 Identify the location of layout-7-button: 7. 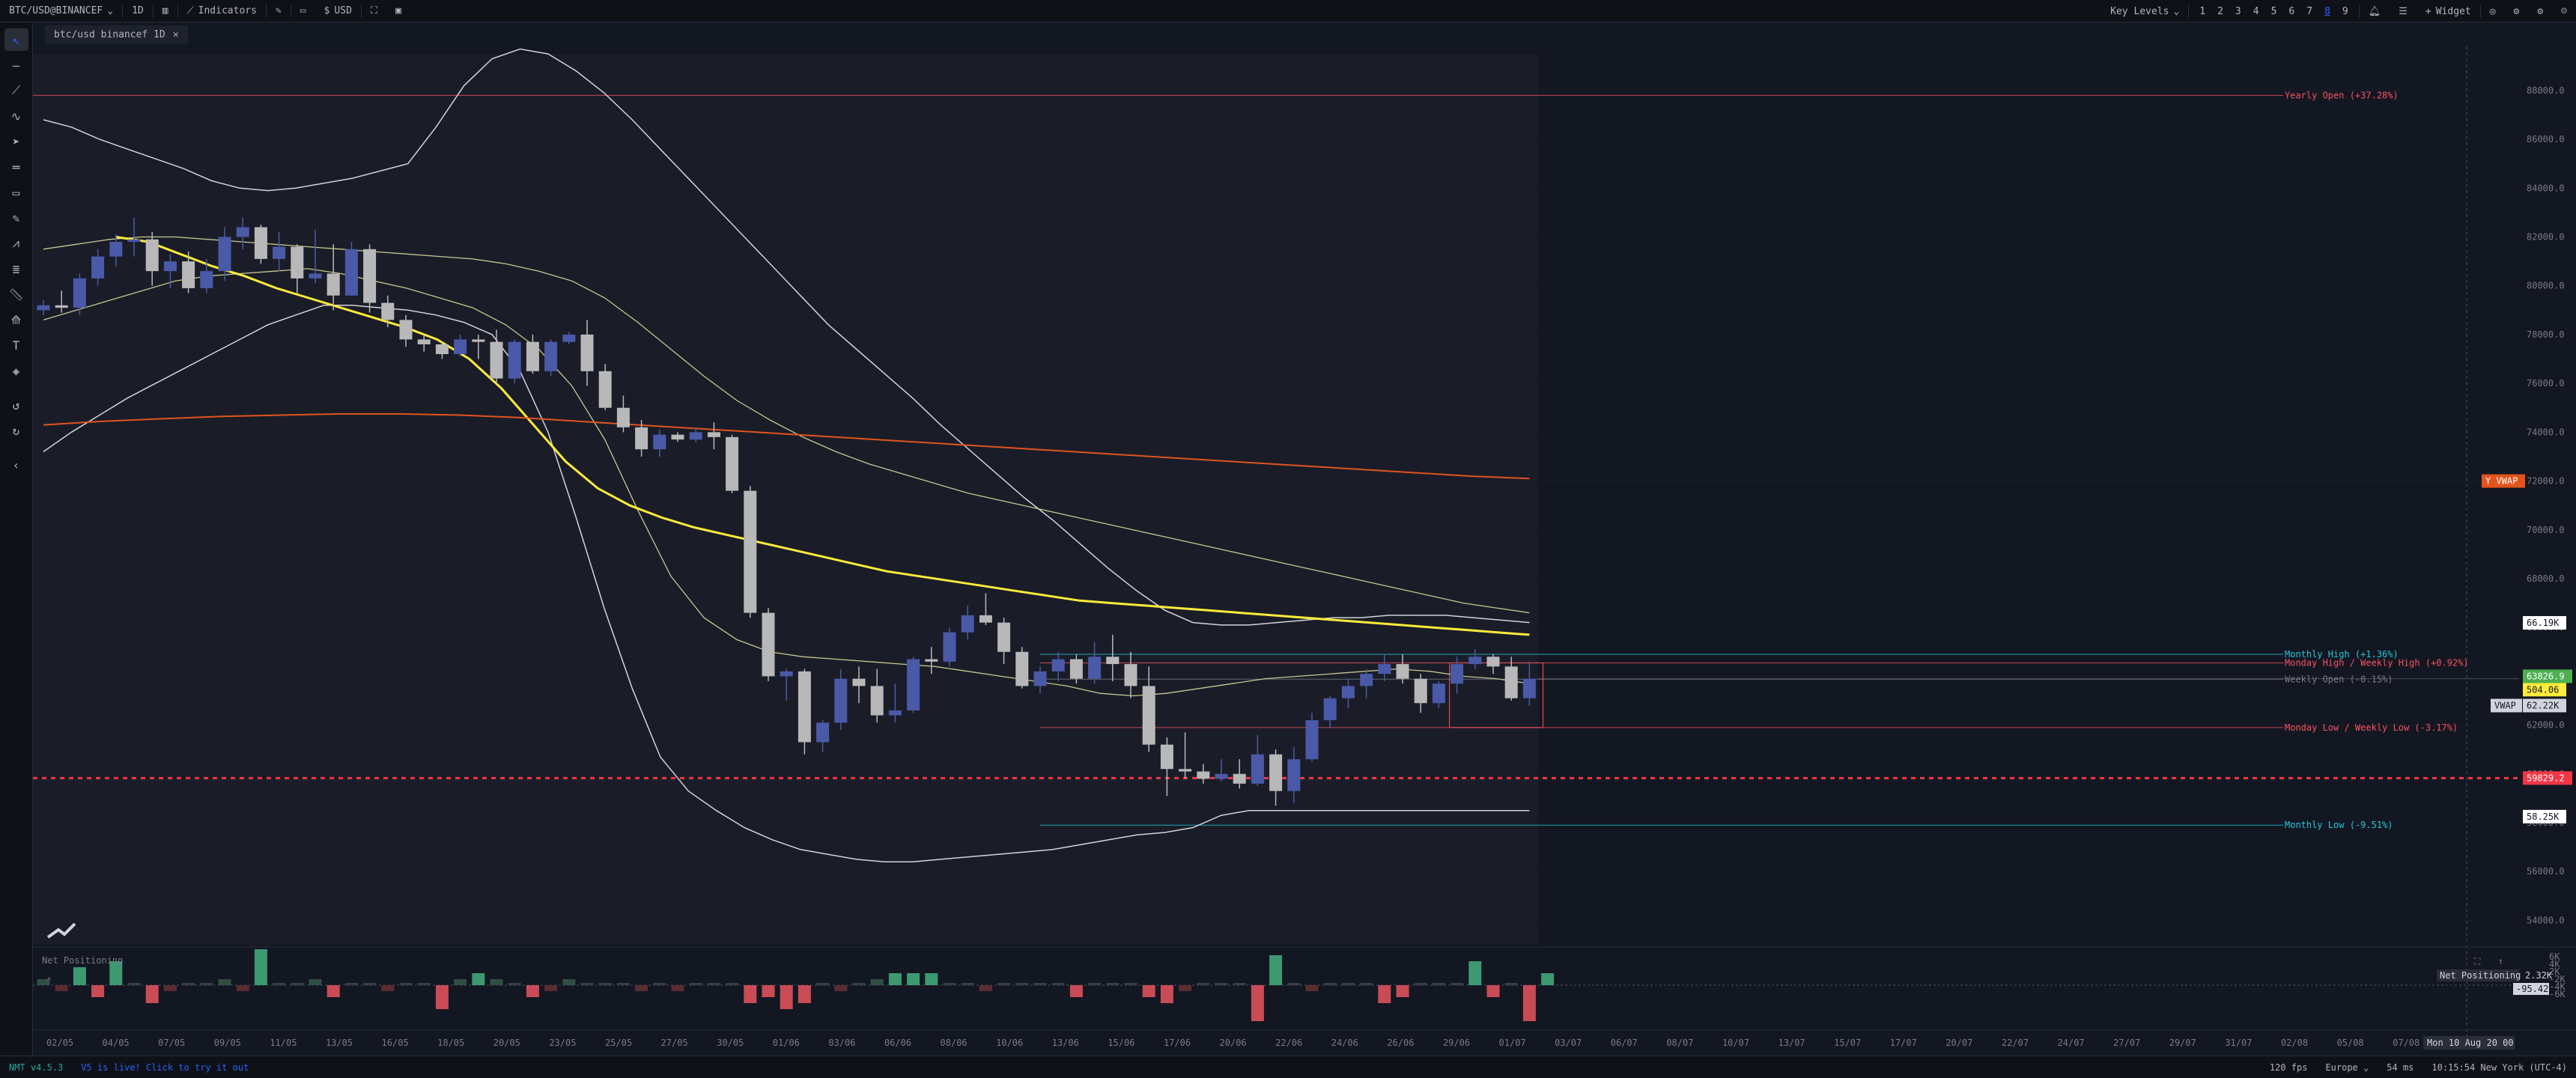
(2309, 11).